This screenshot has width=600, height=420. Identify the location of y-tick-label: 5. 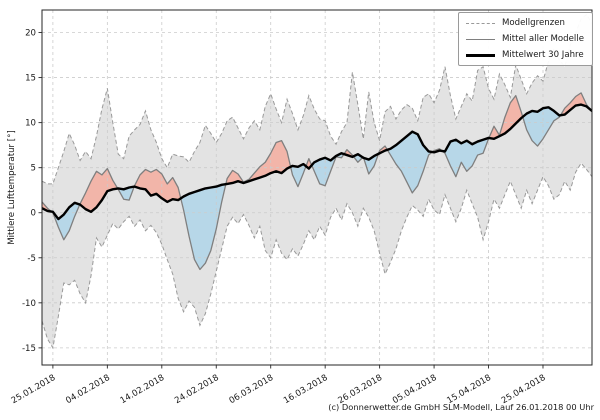
(33, 169).